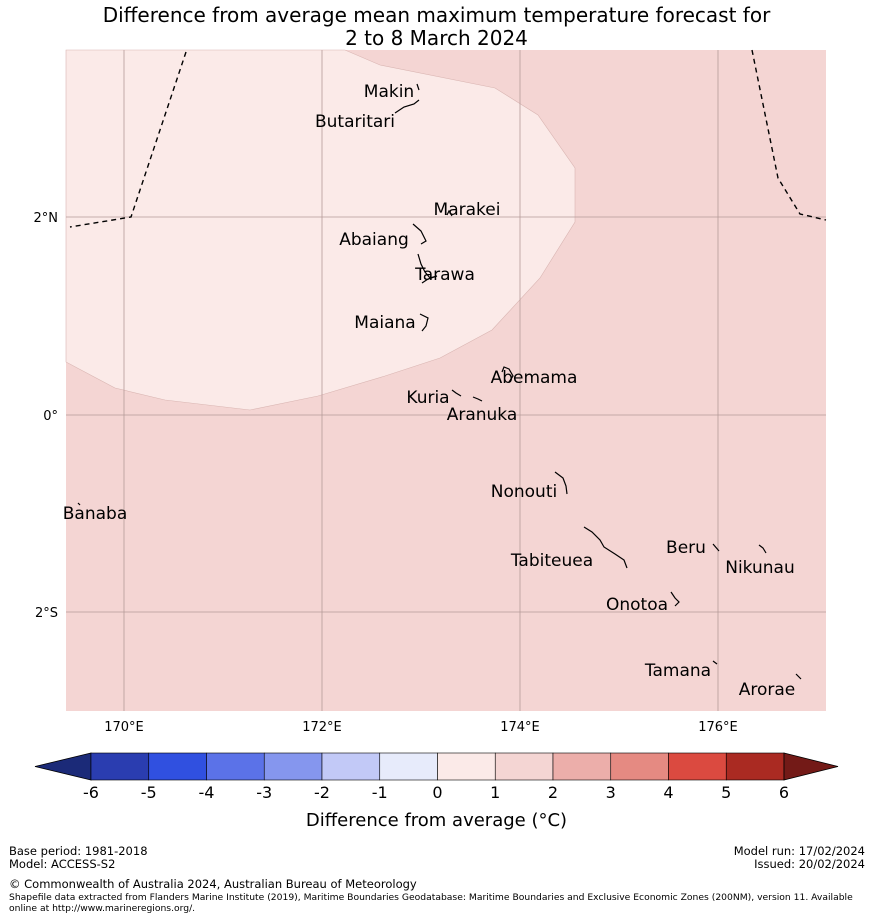 Image resolution: width=873 pixels, height=919 pixels. I want to click on colorbar-tick-label: -6, so click(91, 792).